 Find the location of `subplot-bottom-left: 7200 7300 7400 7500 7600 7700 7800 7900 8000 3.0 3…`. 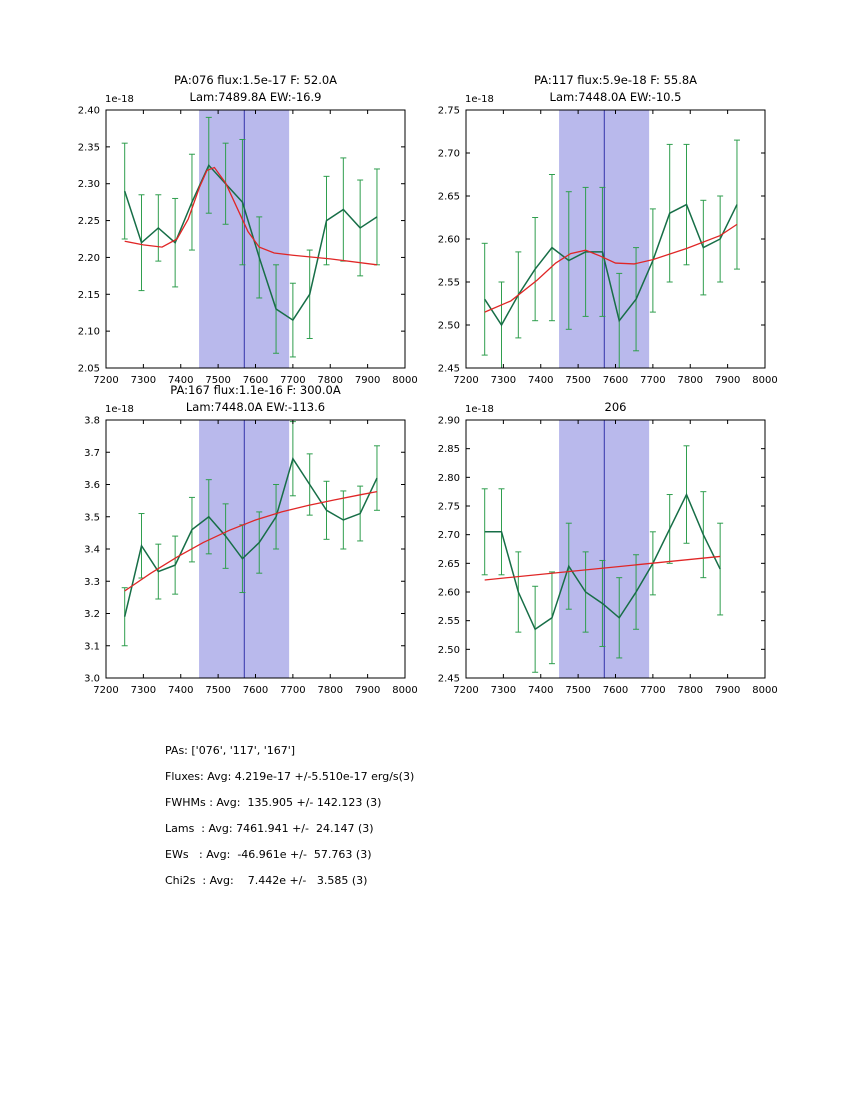

subplot-bottom-left: 7200 7300 7400 7500 7600 7700 7800 7900 8000 3.0 3… is located at coordinates (235, 559).